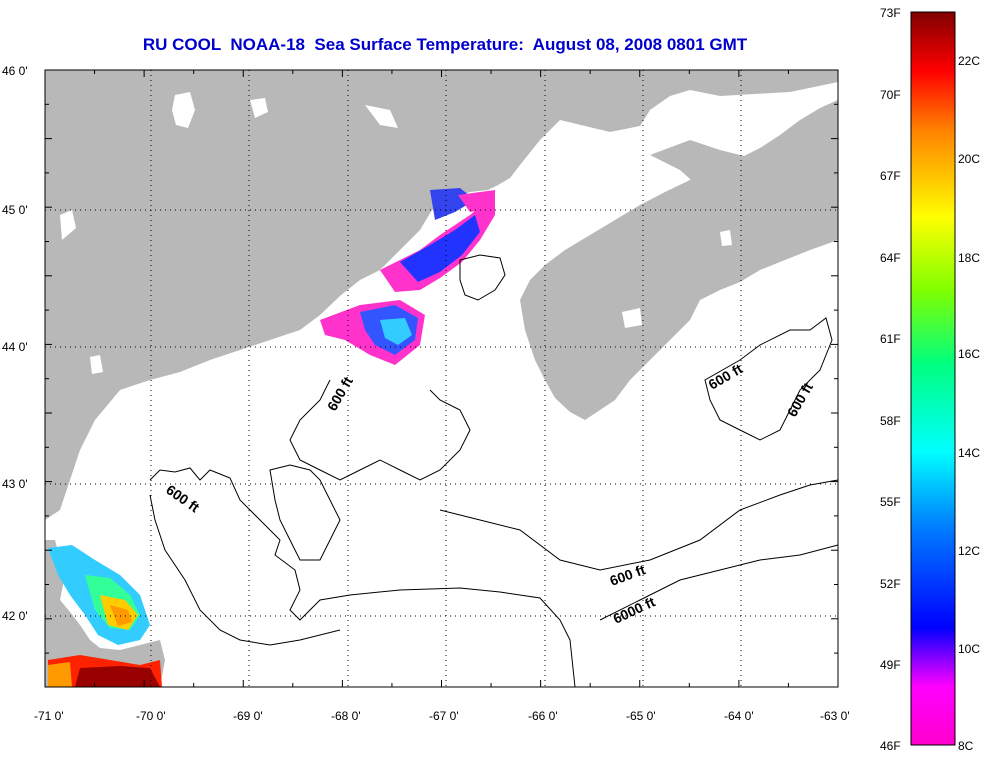 The width and height of the screenshot is (984, 761). Describe the element at coordinates (969, 453) in the screenshot. I see `c-label-14: 14C` at that location.